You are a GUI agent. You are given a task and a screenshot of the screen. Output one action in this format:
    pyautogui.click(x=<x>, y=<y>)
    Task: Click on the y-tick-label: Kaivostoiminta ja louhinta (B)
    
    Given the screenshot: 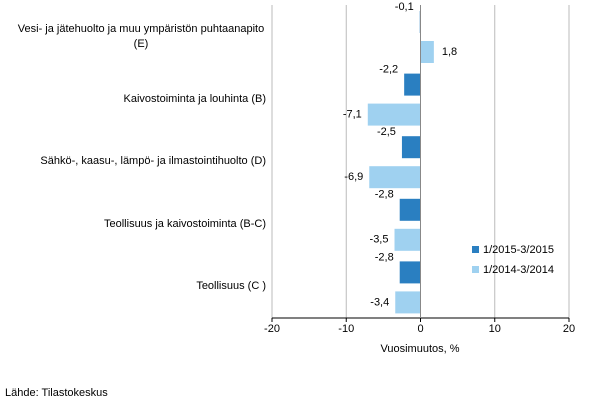 What is the action you would take?
    pyautogui.click(x=194, y=98)
    